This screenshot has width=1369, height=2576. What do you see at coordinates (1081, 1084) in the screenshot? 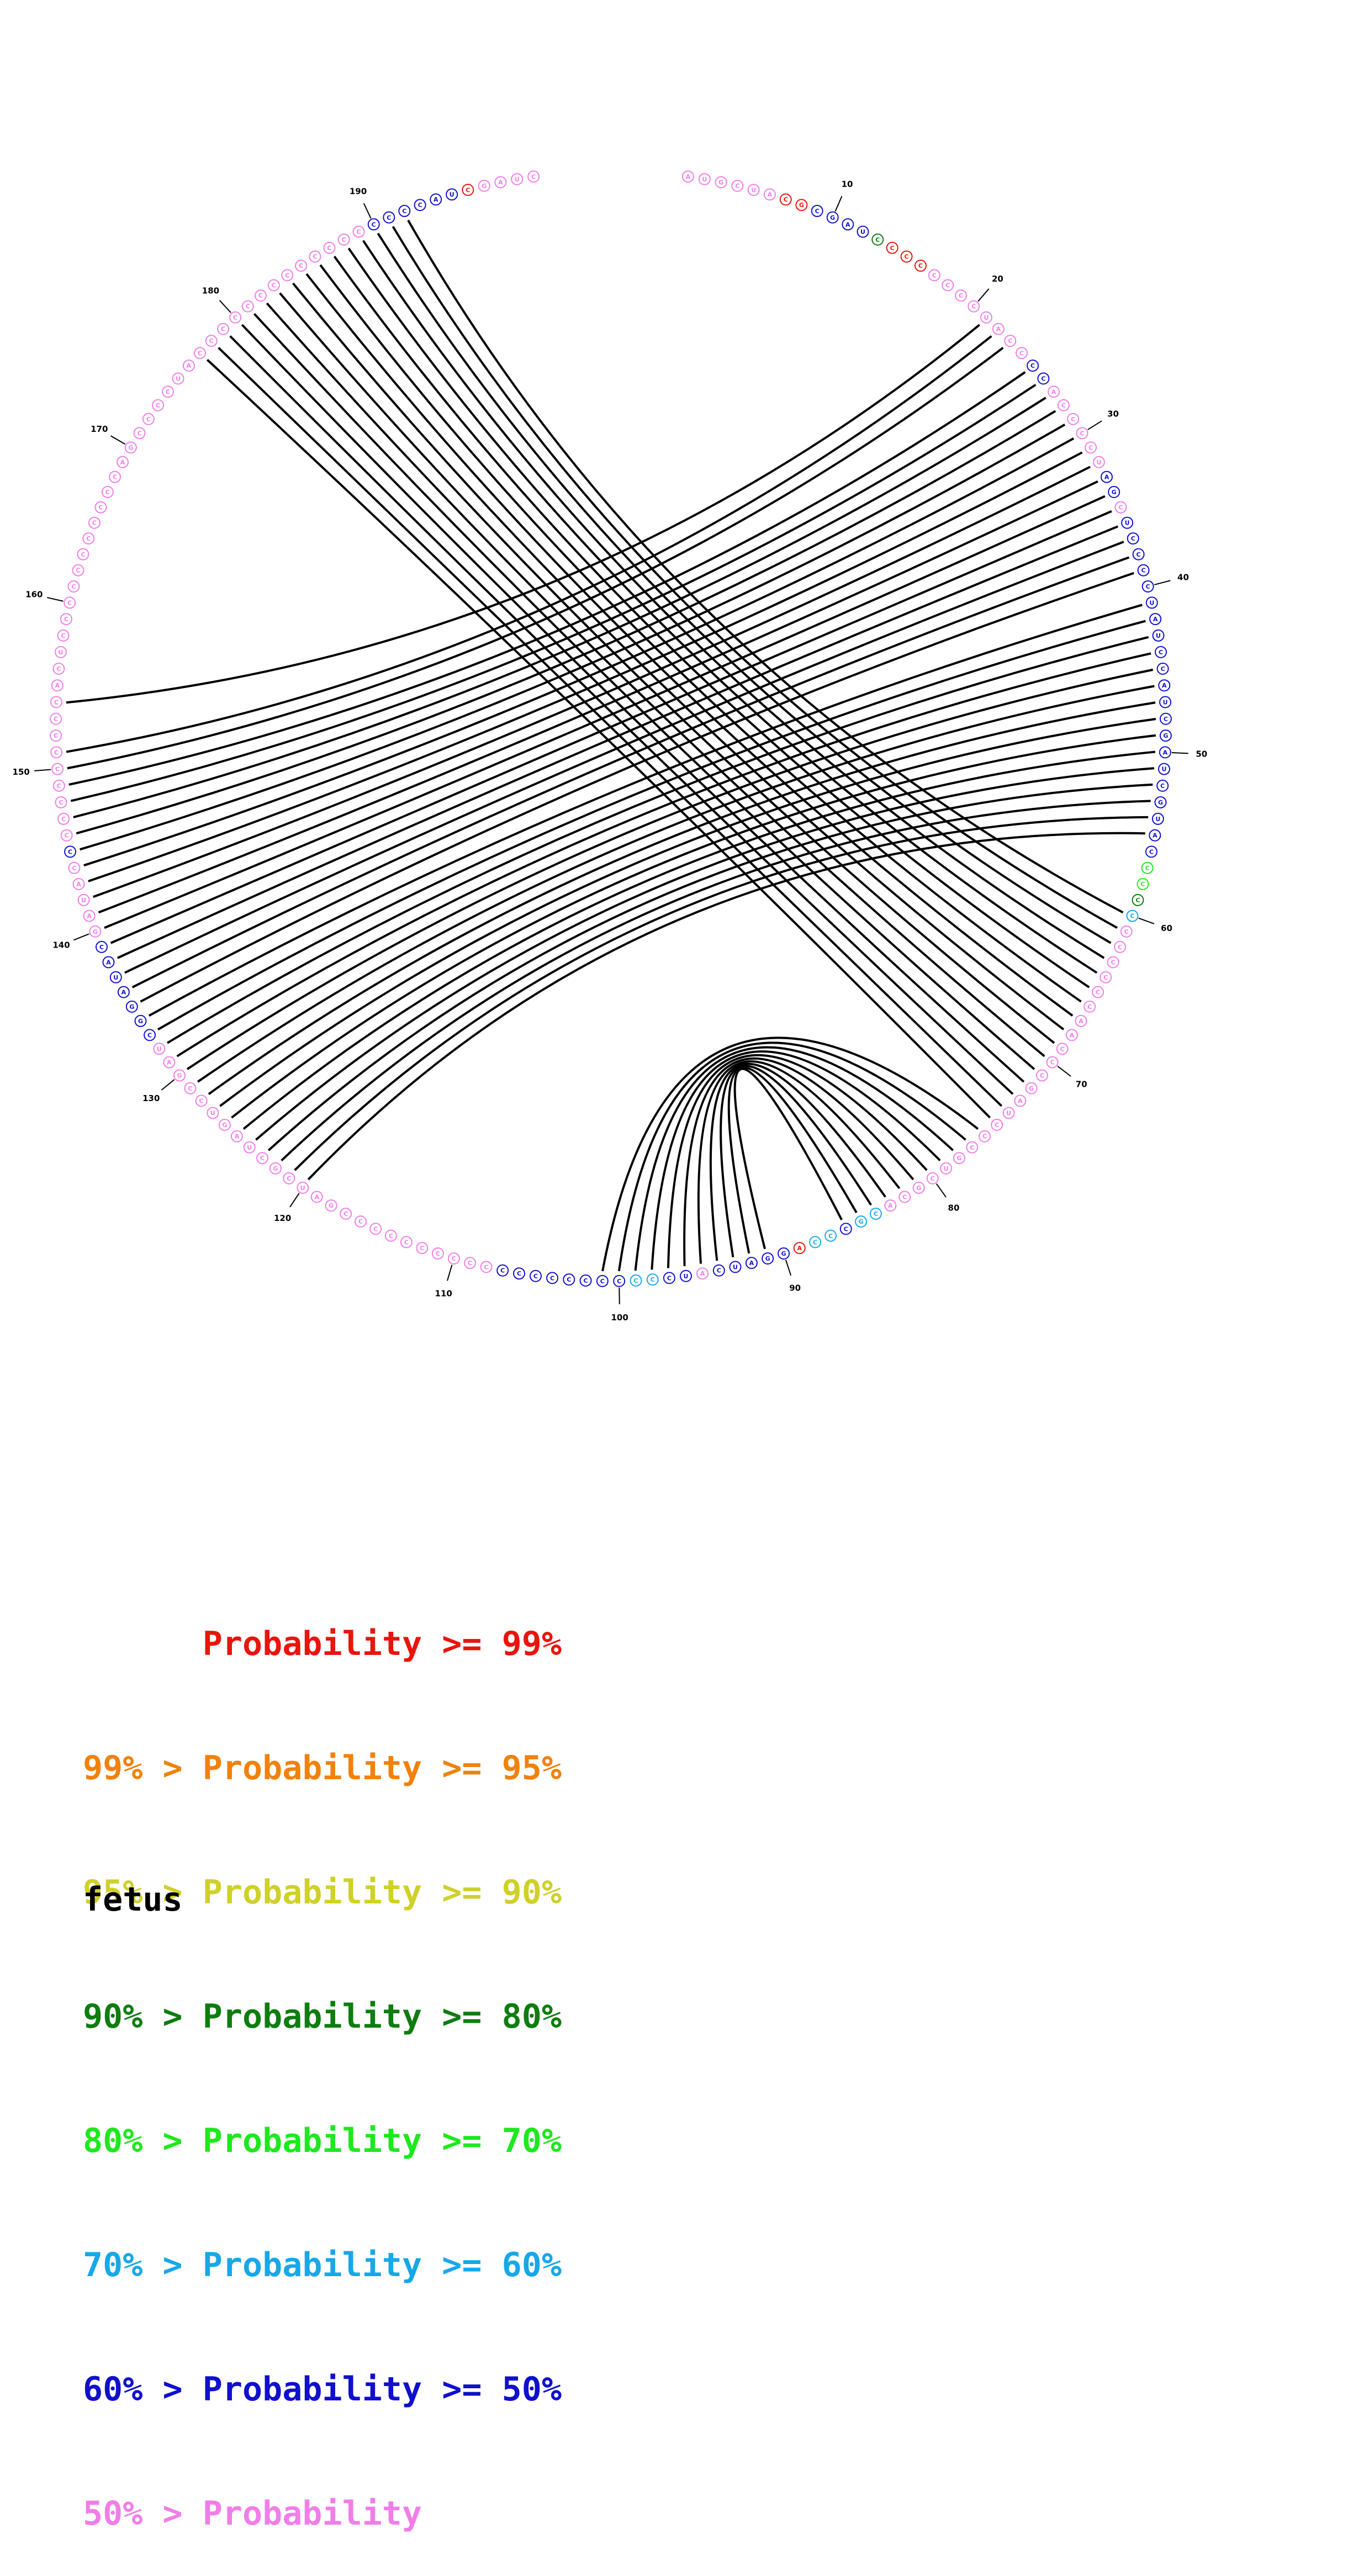
I see `tick-label: 70` at bounding box center [1081, 1084].